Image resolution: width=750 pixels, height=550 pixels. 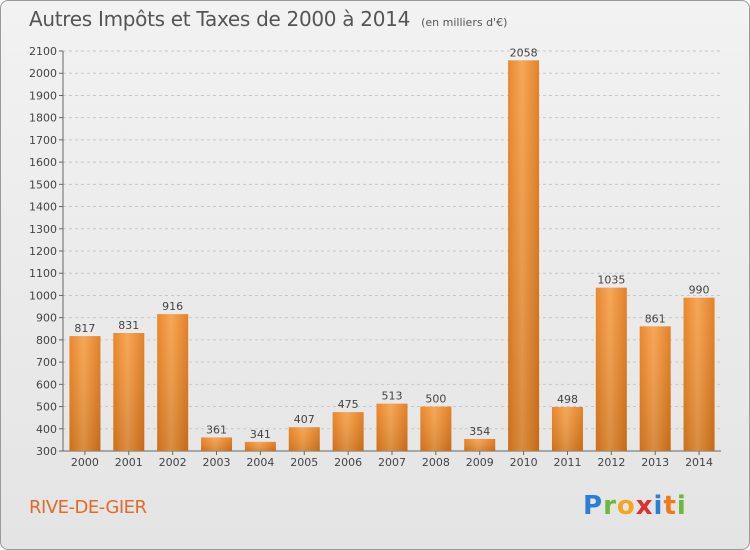 What do you see at coordinates (43, 273) in the screenshot?
I see `y-tick-label: 1100` at bounding box center [43, 273].